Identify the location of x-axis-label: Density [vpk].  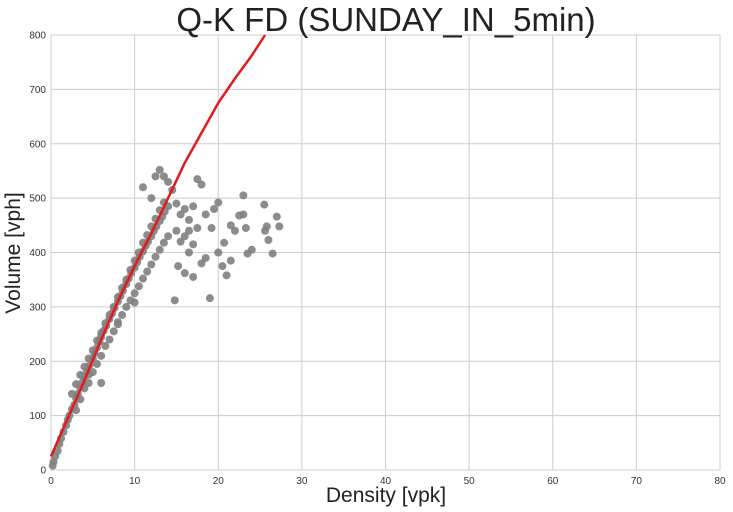
(386, 495).